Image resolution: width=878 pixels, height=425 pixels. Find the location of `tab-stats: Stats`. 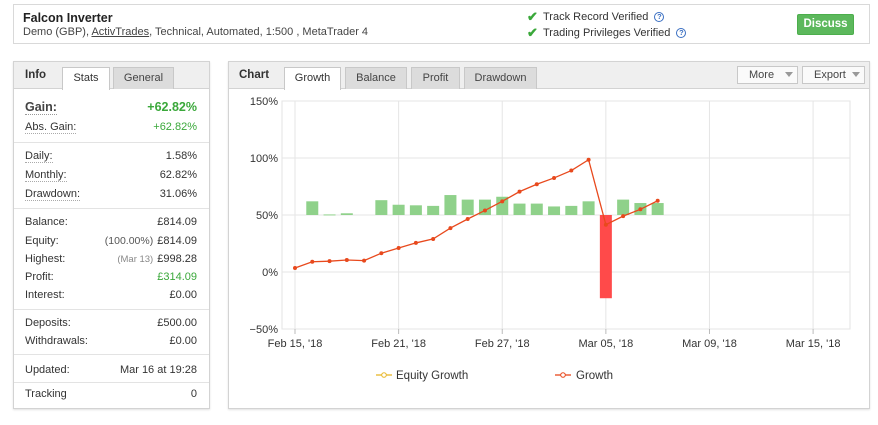

tab-stats: Stats is located at coordinates (86, 78).